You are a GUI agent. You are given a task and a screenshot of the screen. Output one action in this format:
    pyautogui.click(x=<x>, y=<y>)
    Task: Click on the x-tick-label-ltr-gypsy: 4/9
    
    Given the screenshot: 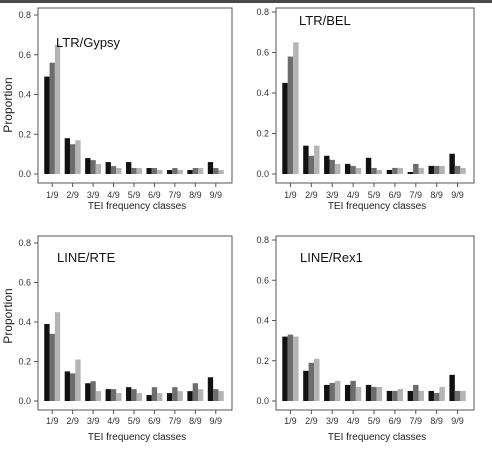 What is the action you would take?
    pyautogui.click(x=113, y=195)
    